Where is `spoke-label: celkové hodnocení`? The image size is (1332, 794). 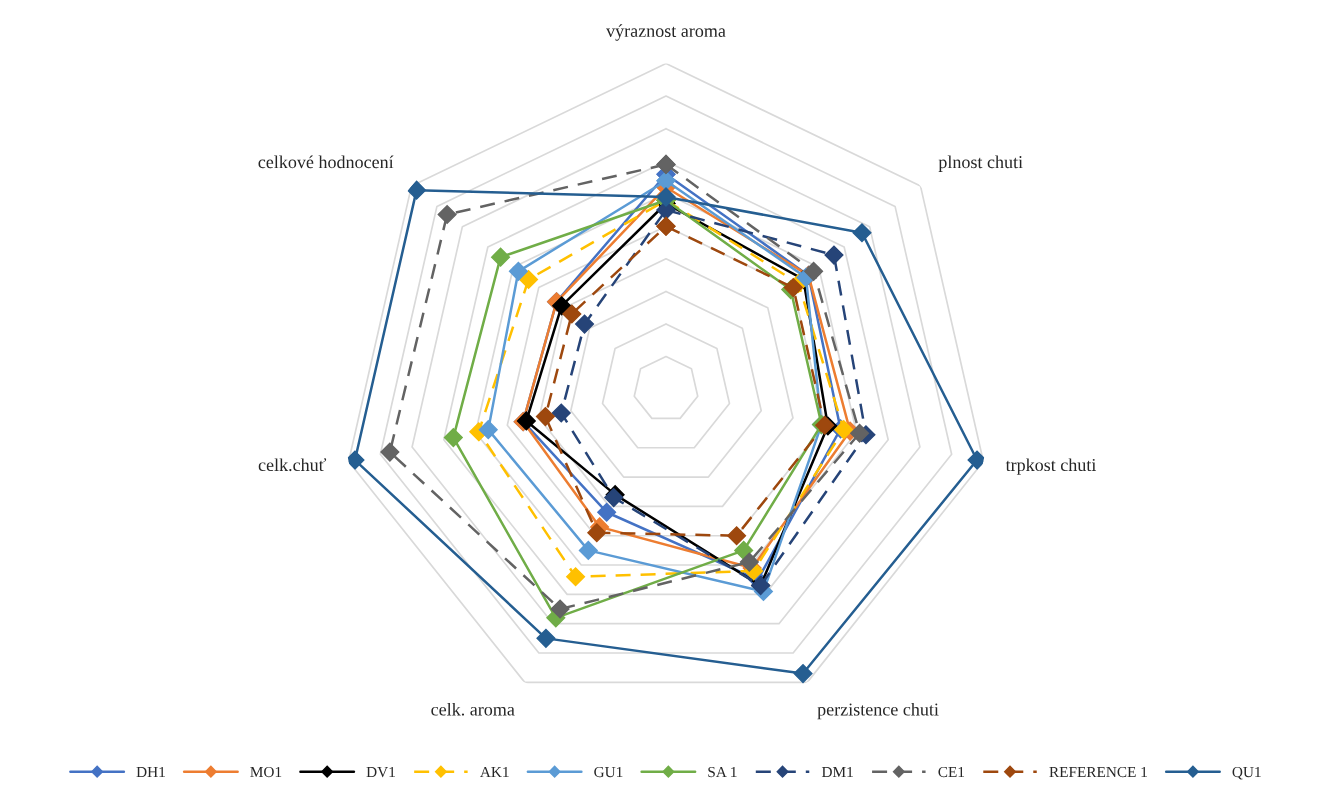 spoke-label: celkové hodnocení is located at coordinates (326, 162).